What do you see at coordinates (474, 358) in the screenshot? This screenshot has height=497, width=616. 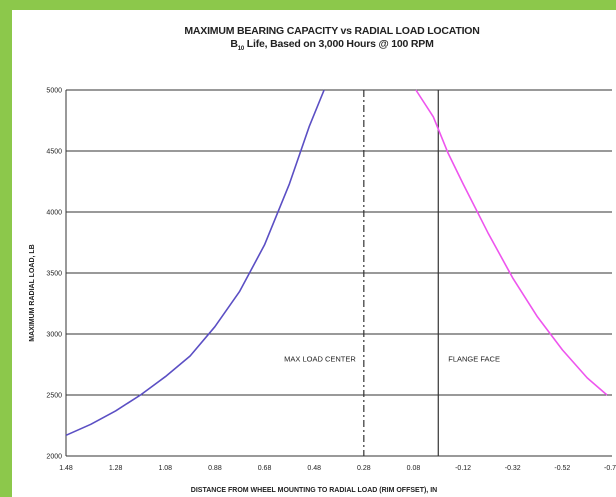 I see `reference-label: FLANGE FACE` at bounding box center [474, 358].